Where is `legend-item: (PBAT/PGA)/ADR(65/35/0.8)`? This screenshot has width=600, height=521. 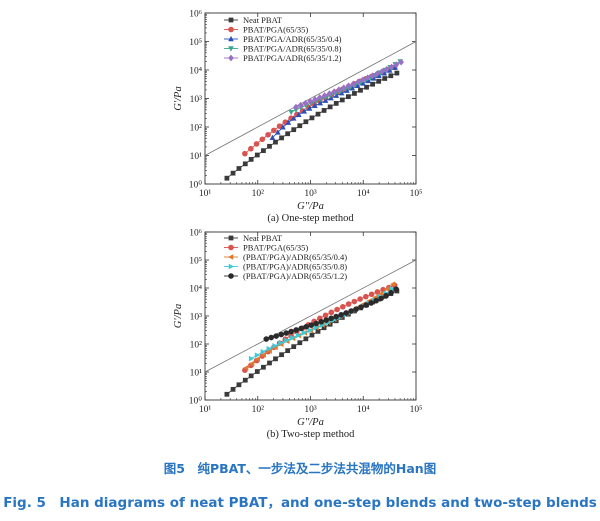 legend-item: (PBAT/PGA)/ADR(65/35/0.8) is located at coordinates (285, 267).